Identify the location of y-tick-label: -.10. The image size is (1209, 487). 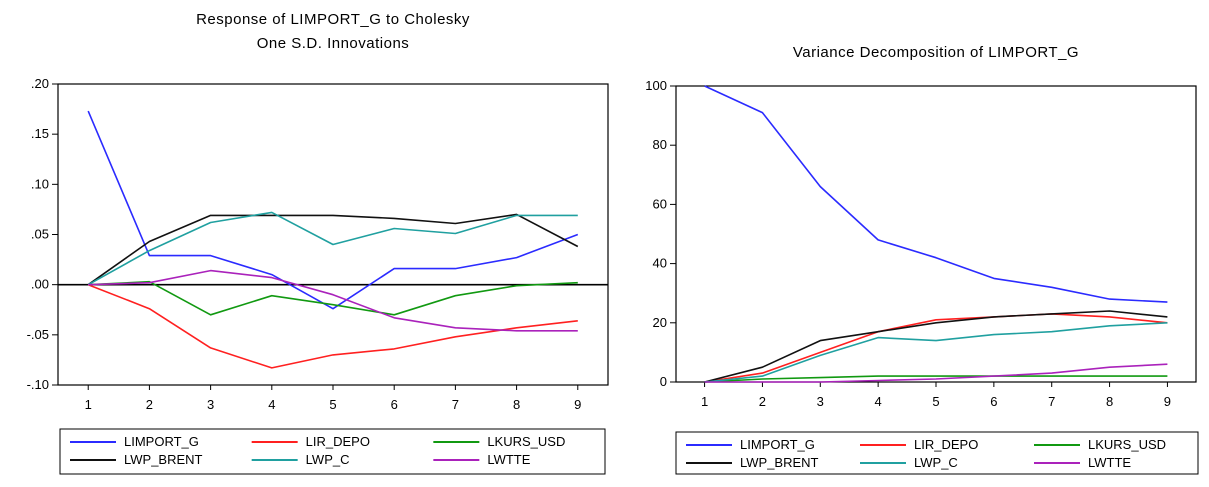
(38, 384).